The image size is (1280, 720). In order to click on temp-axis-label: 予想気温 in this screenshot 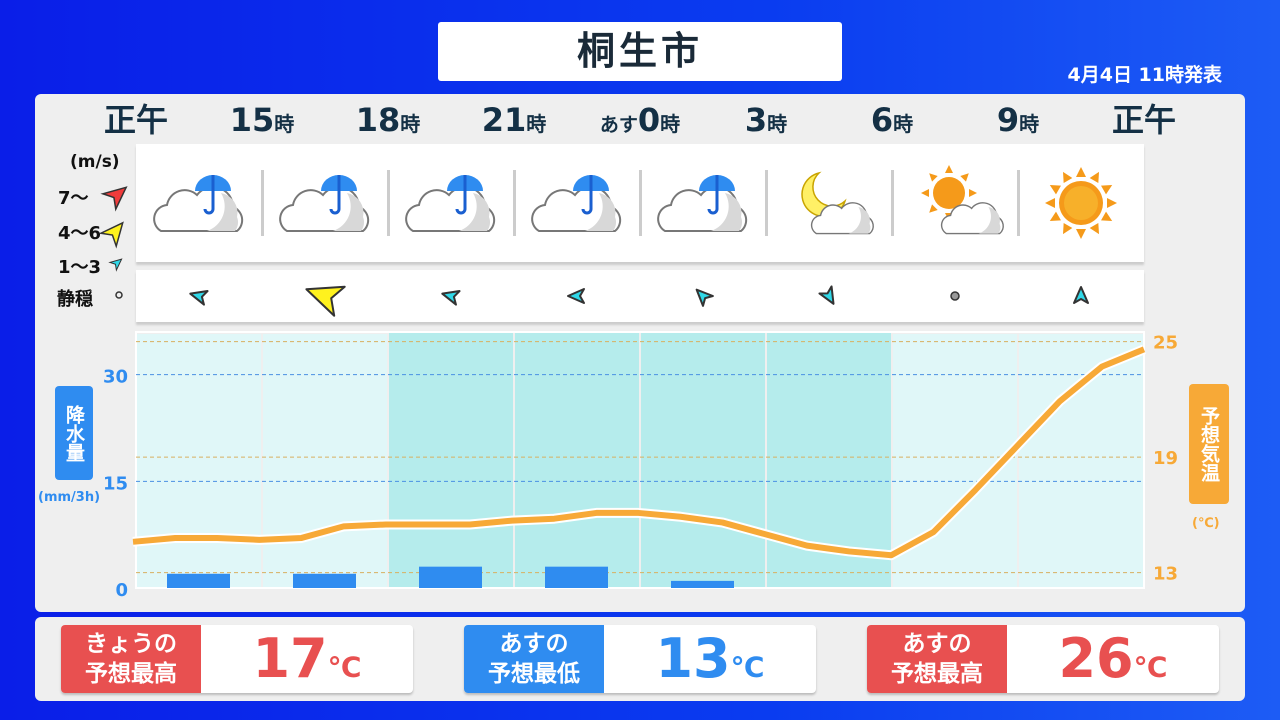, I will do `click(1209, 444)`.